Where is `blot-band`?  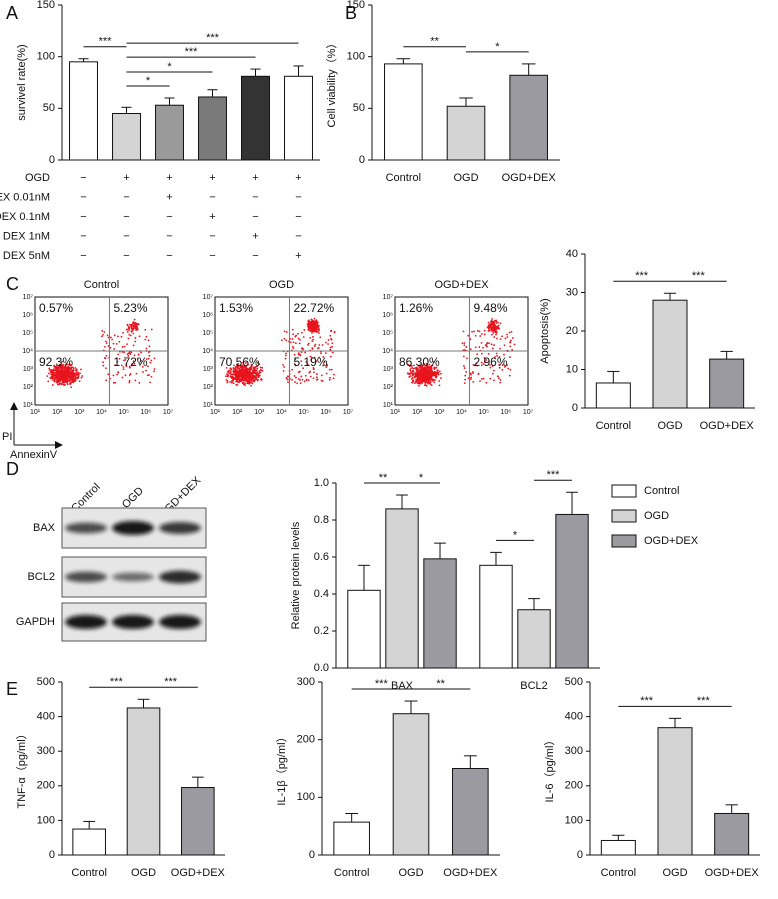
blot-band is located at coordinates (133, 528).